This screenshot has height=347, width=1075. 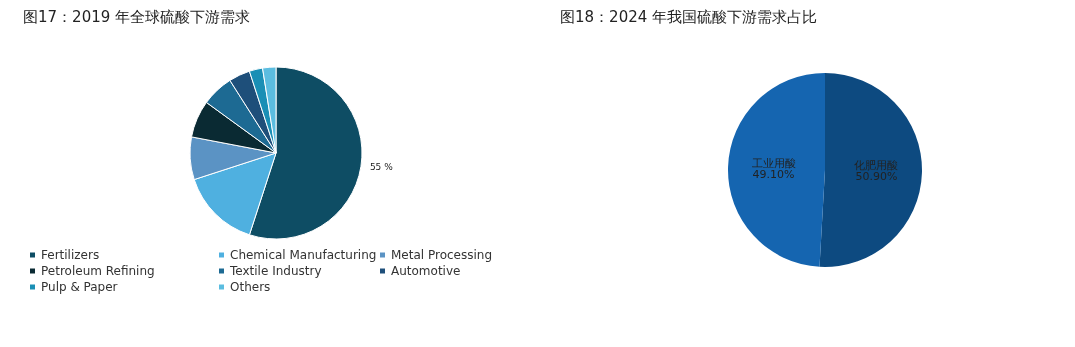 I want to click on legend-label: Fertilizers, so click(x=70, y=255).